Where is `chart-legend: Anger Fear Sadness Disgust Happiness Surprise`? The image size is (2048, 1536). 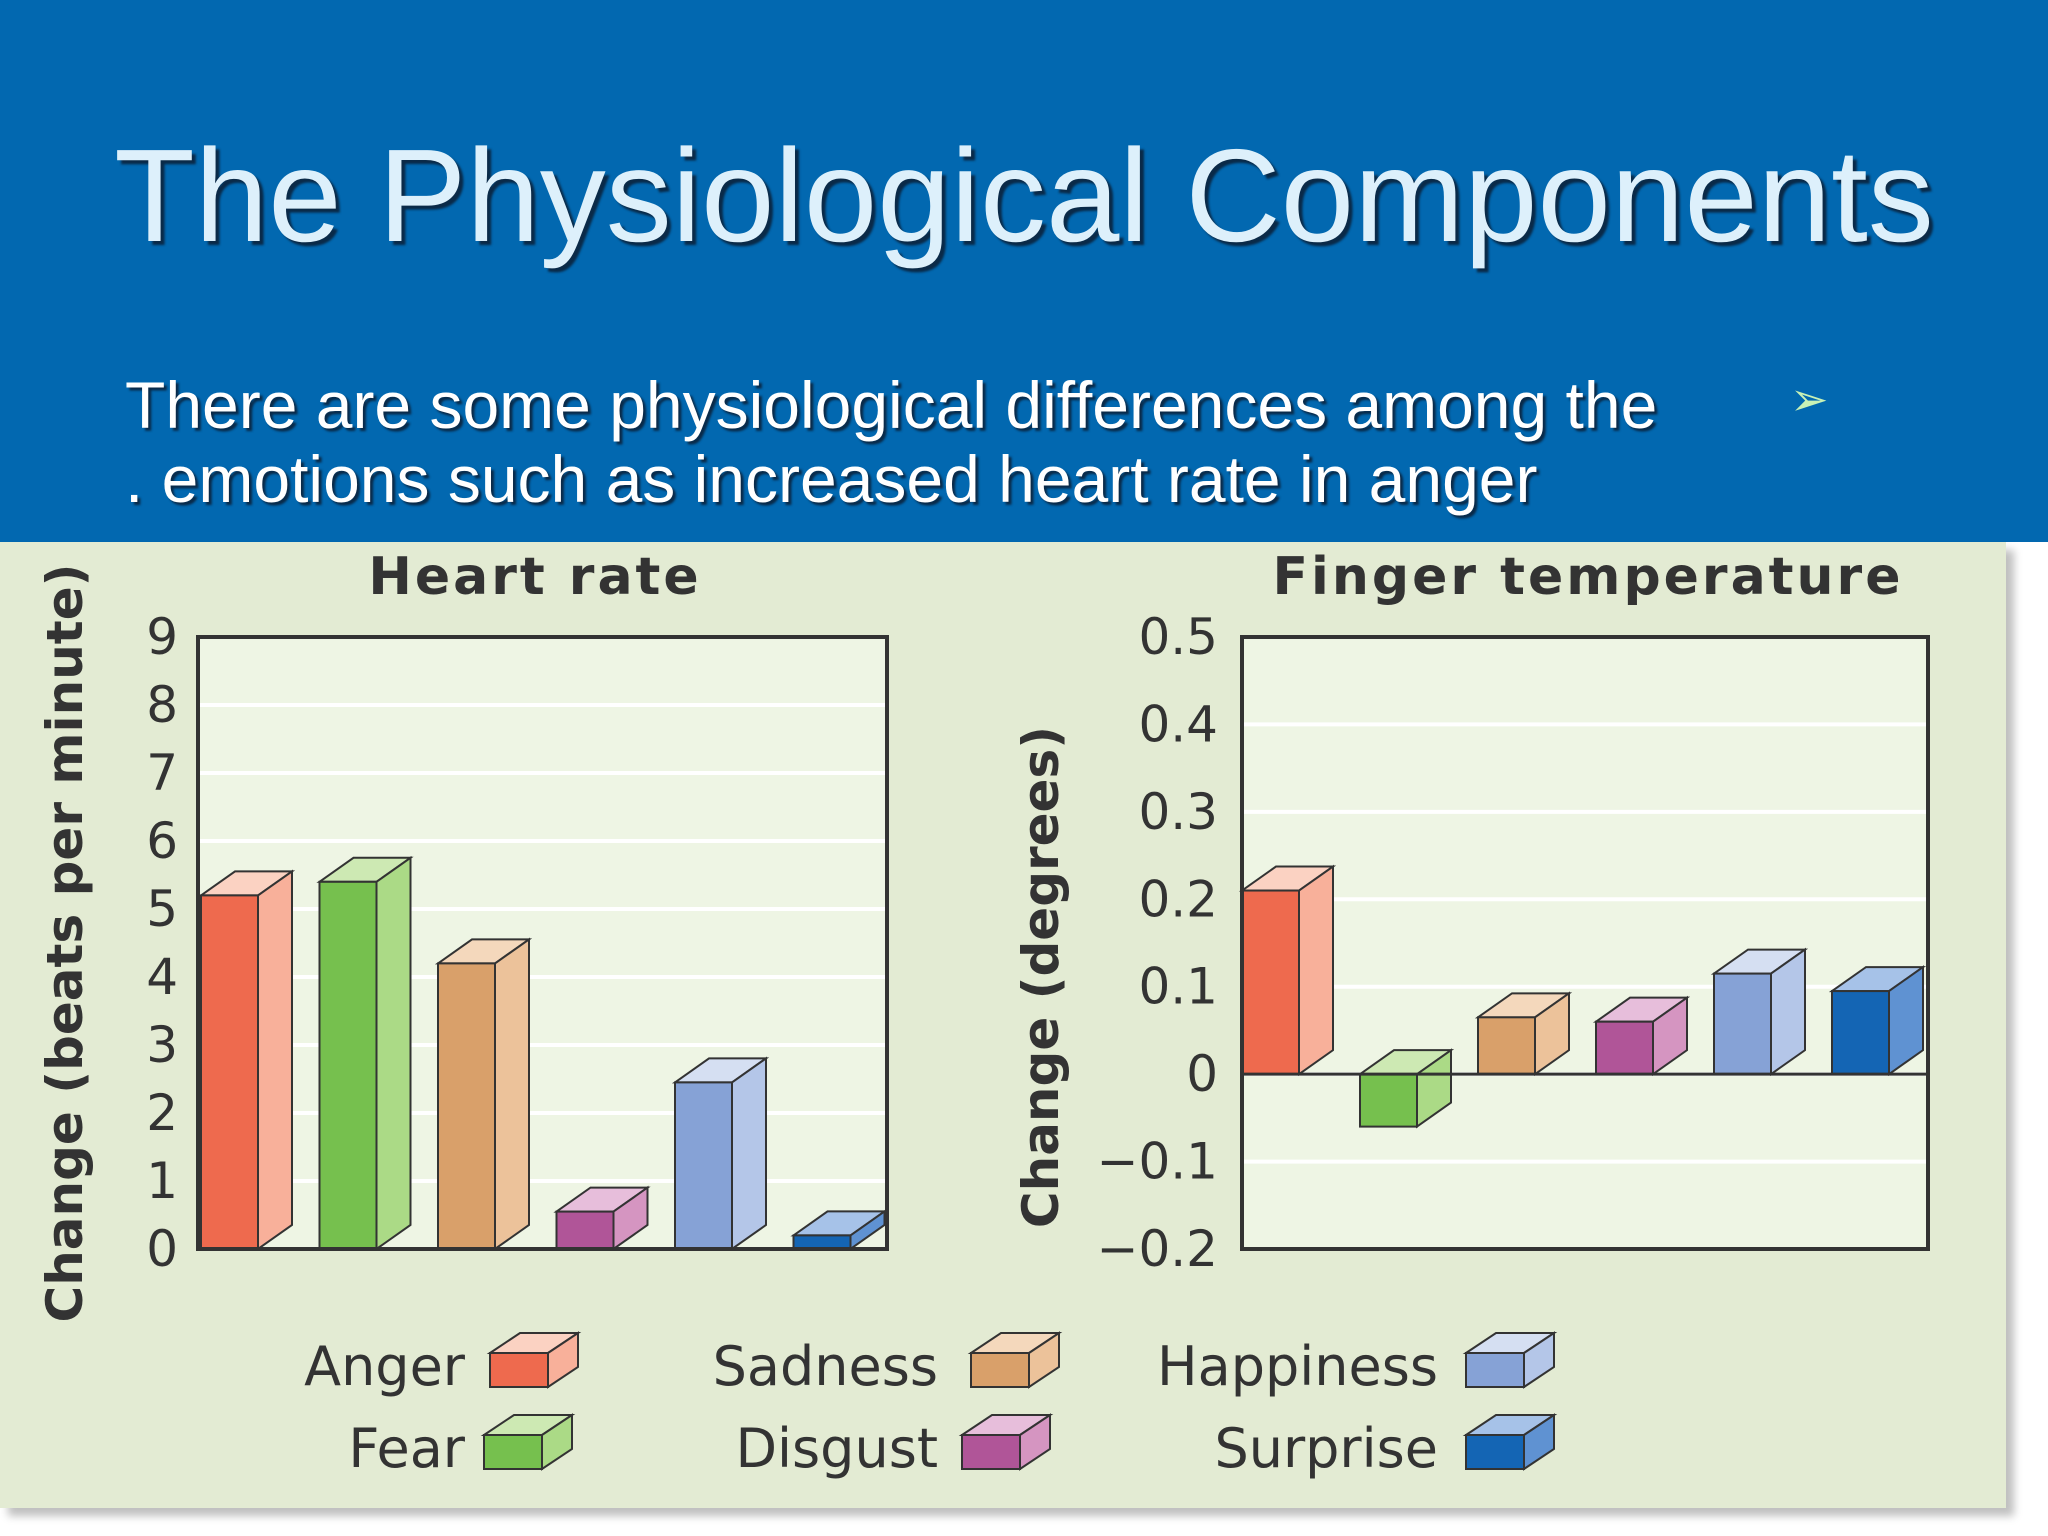 chart-legend: Anger Fear Sadness Disgust Happiness Surprise is located at coordinates (931, 1405).